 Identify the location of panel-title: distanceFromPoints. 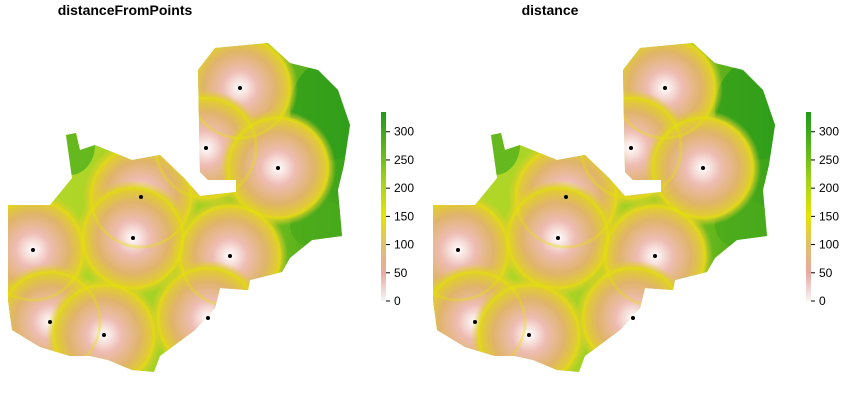
(125, 10).